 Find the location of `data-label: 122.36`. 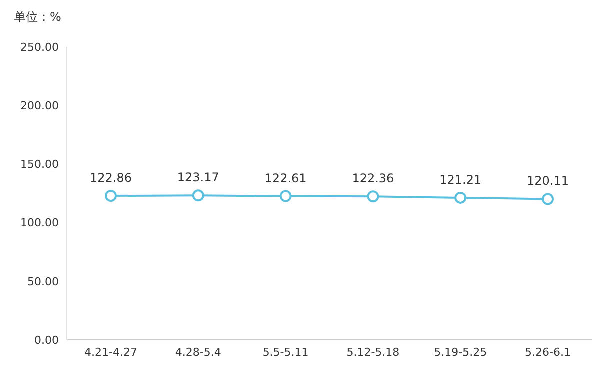

data-label: 122.36 is located at coordinates (373, 179).